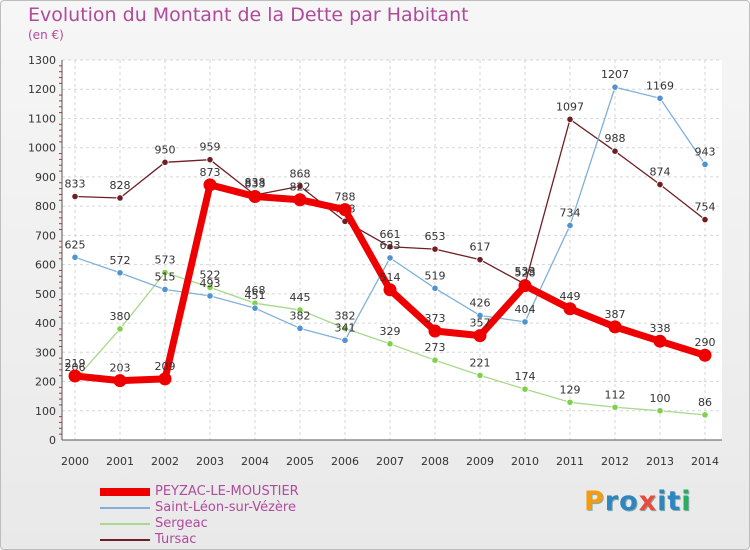  Describe the element at coordinates (594, 501) in the screenshot. I see `logo-letter: P` at that location.